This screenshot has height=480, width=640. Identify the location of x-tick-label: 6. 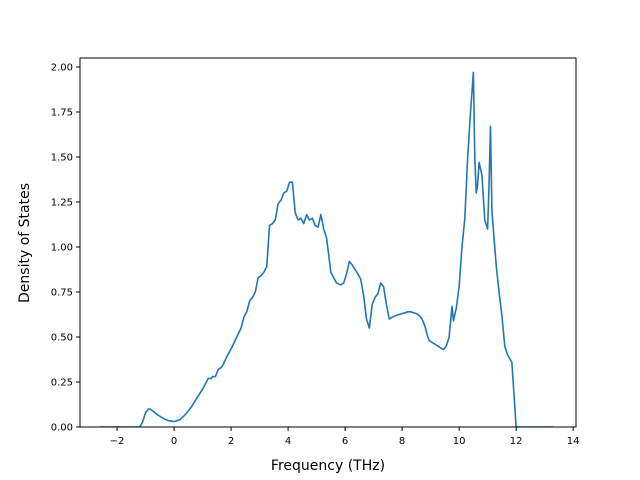
(345, 441).